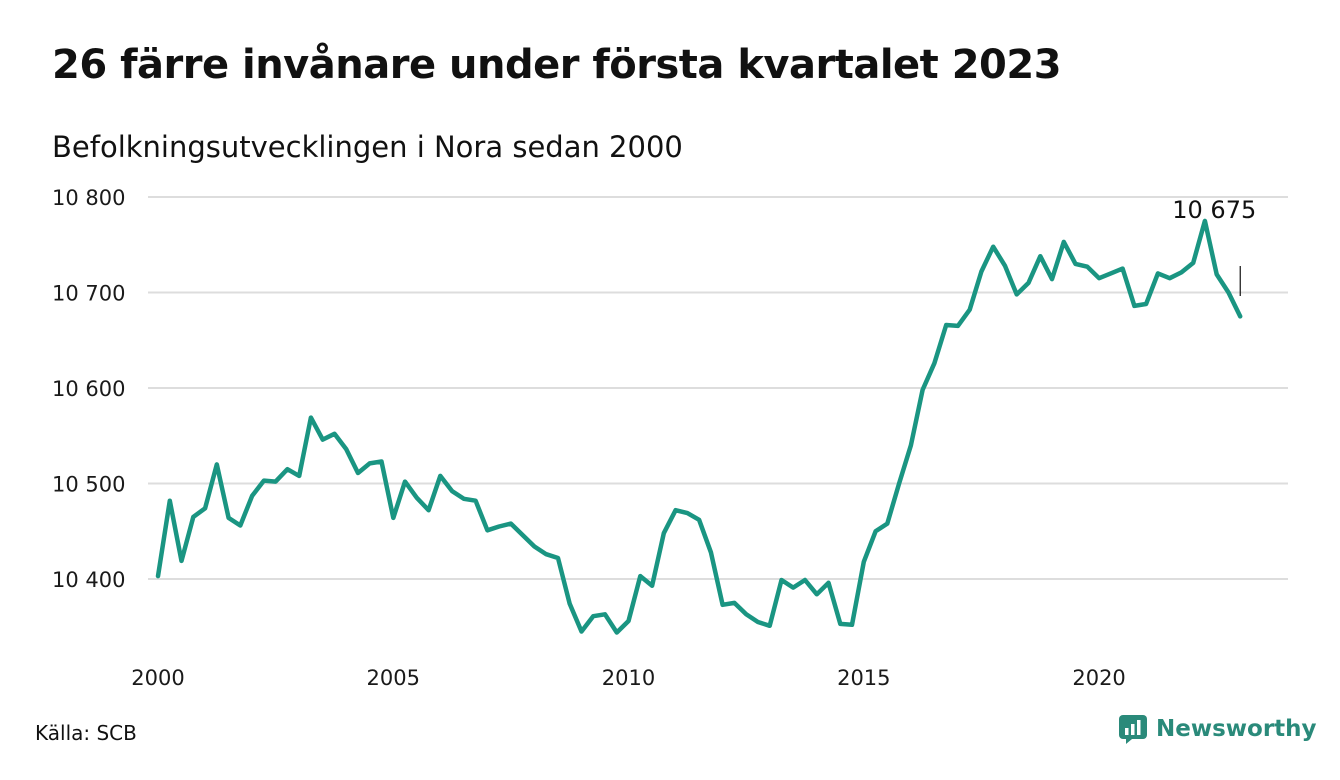 The width and height of the screenshot is (1340, 780). I want to click on x-tick-label: 2005, so click(393, 678).